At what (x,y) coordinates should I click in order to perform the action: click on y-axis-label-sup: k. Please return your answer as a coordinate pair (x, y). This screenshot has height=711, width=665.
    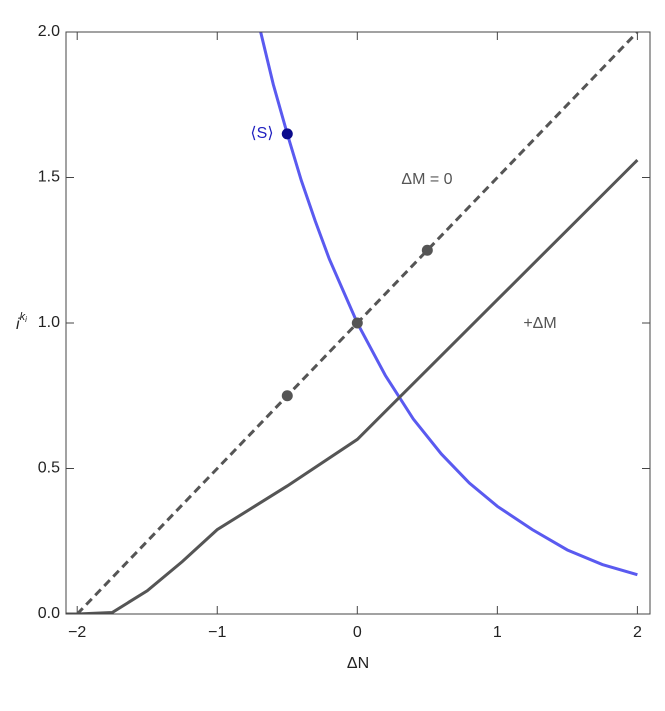
    Looking at the image, I should click on (23, 317).